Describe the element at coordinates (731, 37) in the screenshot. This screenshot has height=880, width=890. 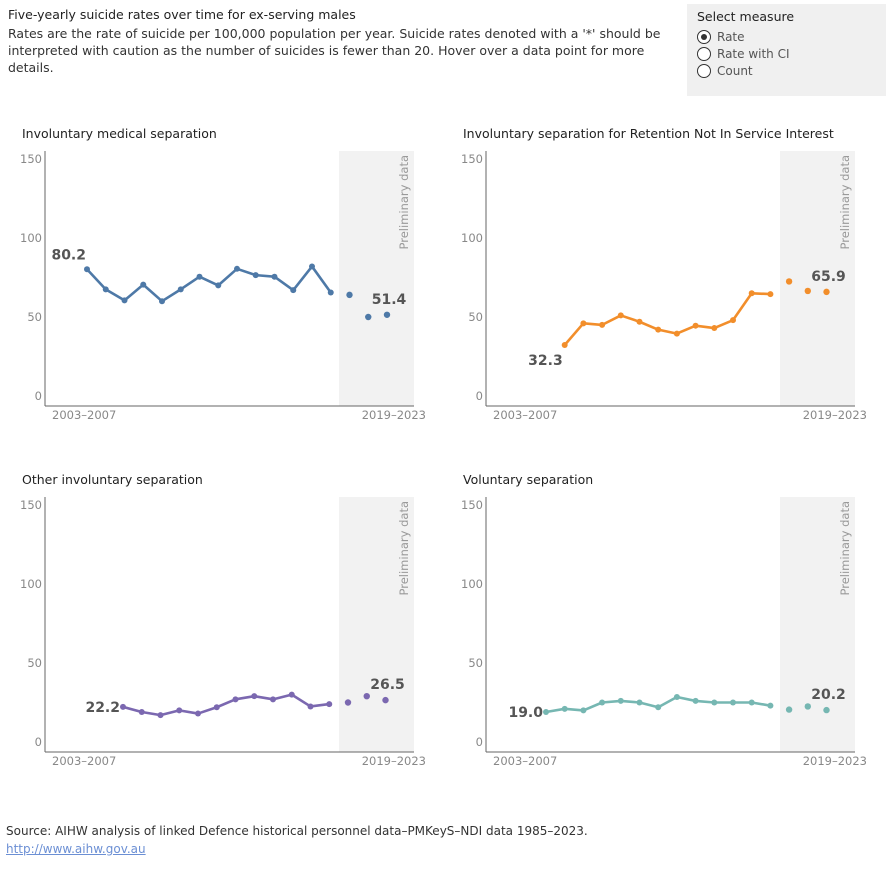
I see `measure-option-label: Rate` at that location.